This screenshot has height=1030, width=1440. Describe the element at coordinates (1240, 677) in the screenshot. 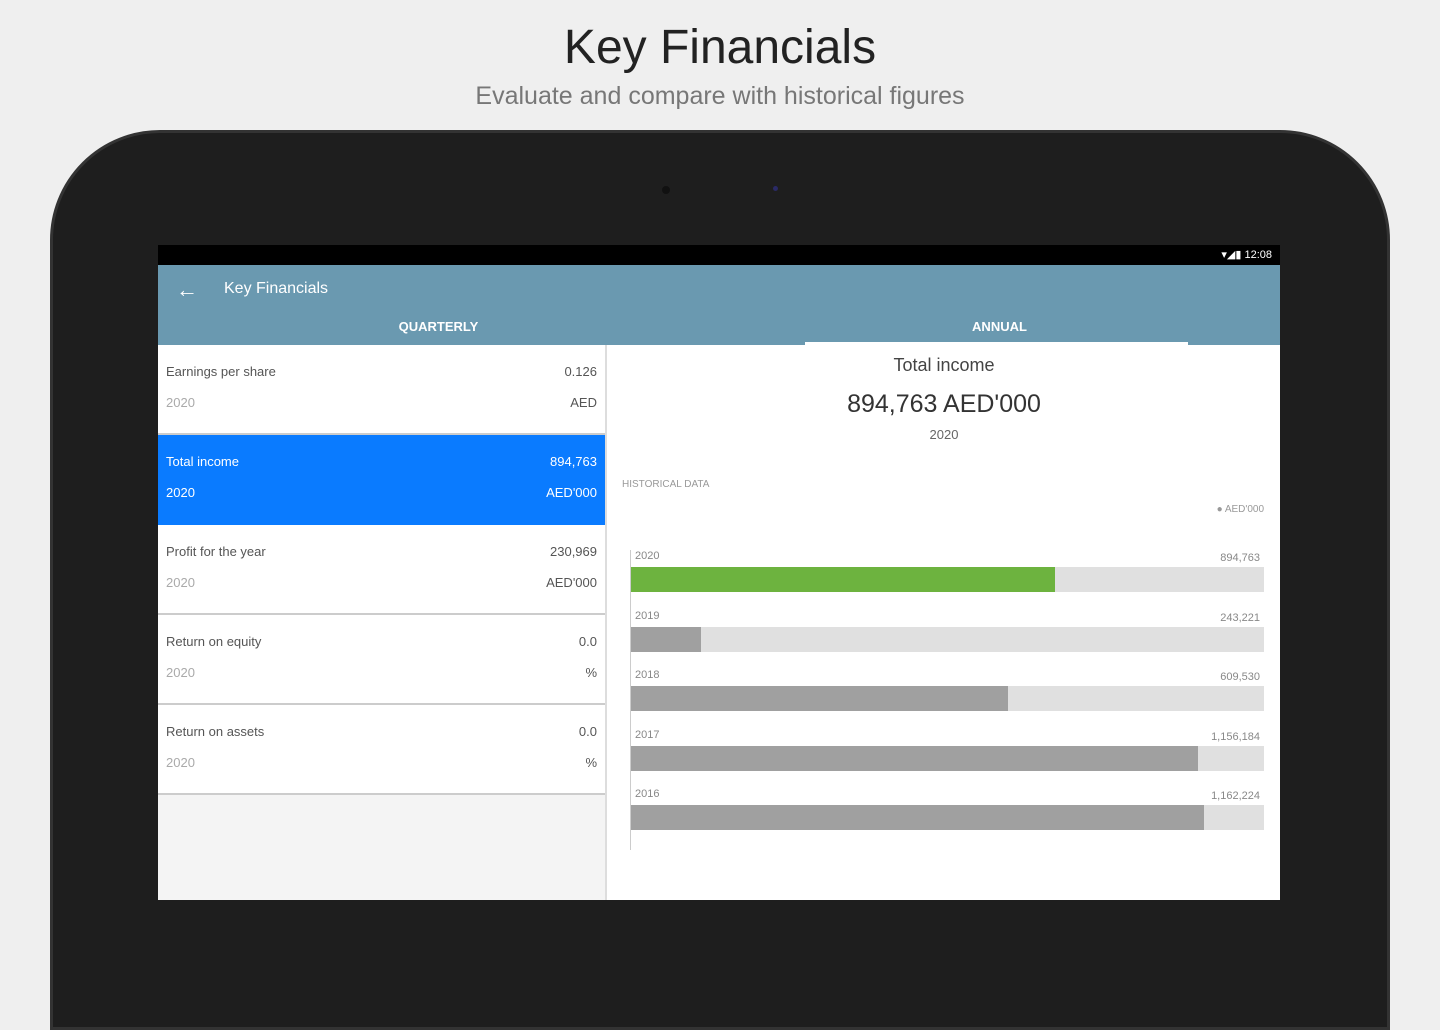

I see `bar-value-label: 609,530` at that location.